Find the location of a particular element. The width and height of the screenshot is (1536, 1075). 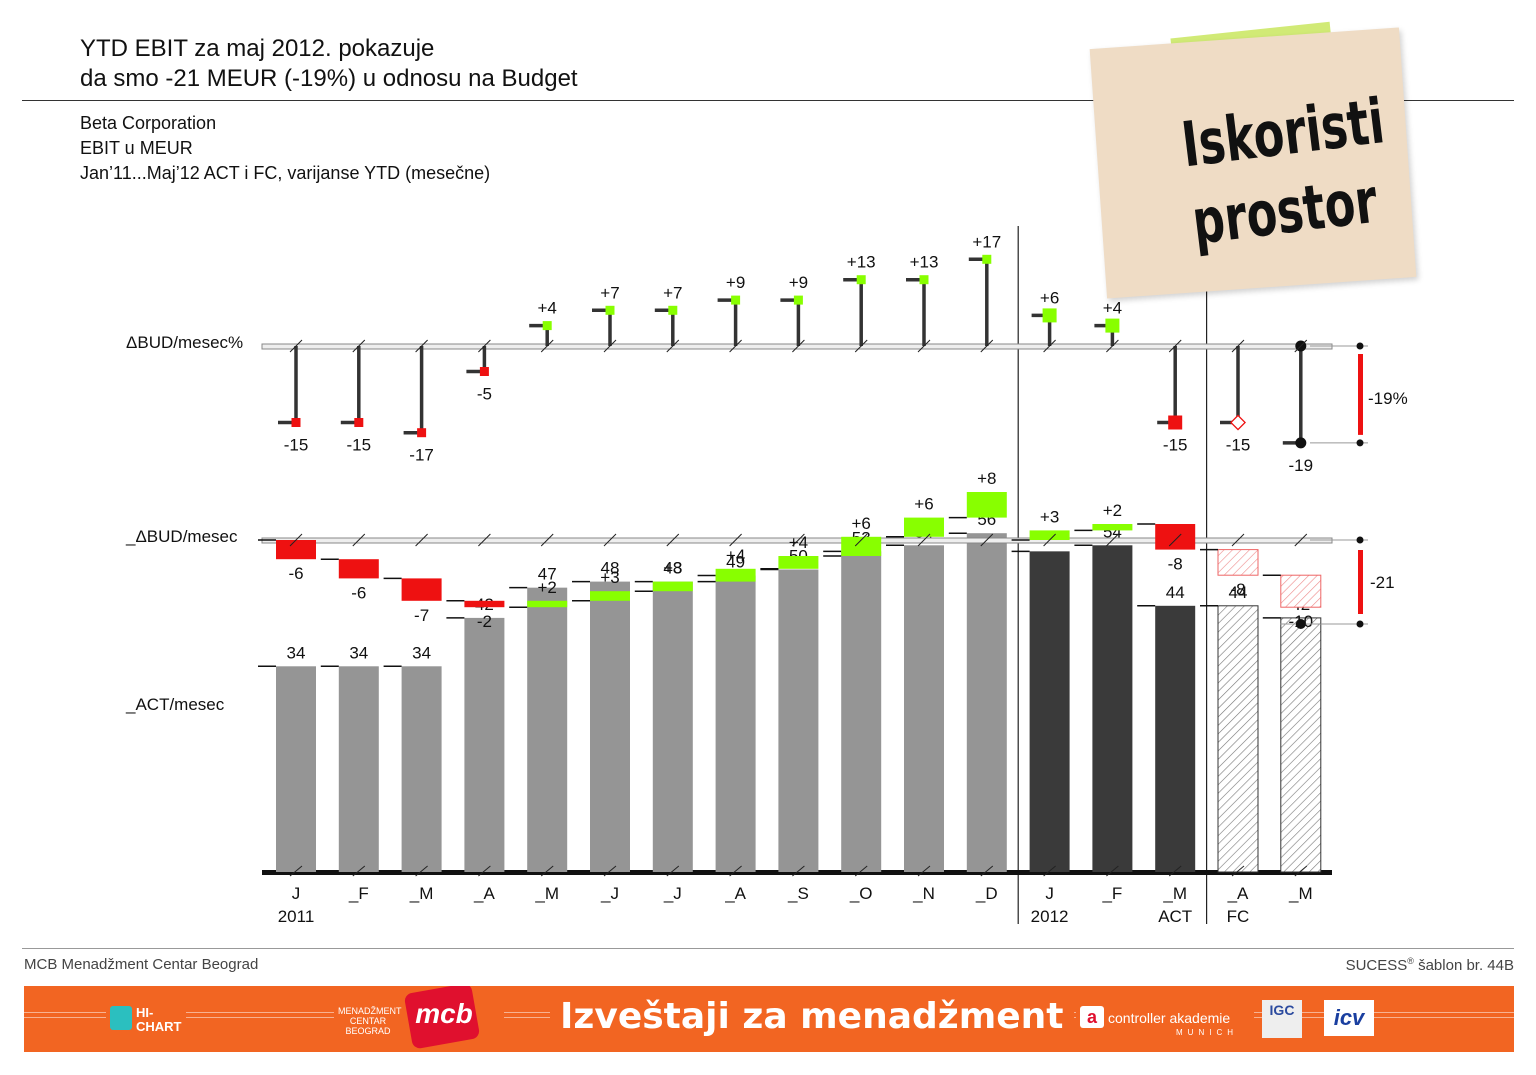

controller-akademie-logo: a controller akademie MUNICH is located at coordinates (1165, 1021).